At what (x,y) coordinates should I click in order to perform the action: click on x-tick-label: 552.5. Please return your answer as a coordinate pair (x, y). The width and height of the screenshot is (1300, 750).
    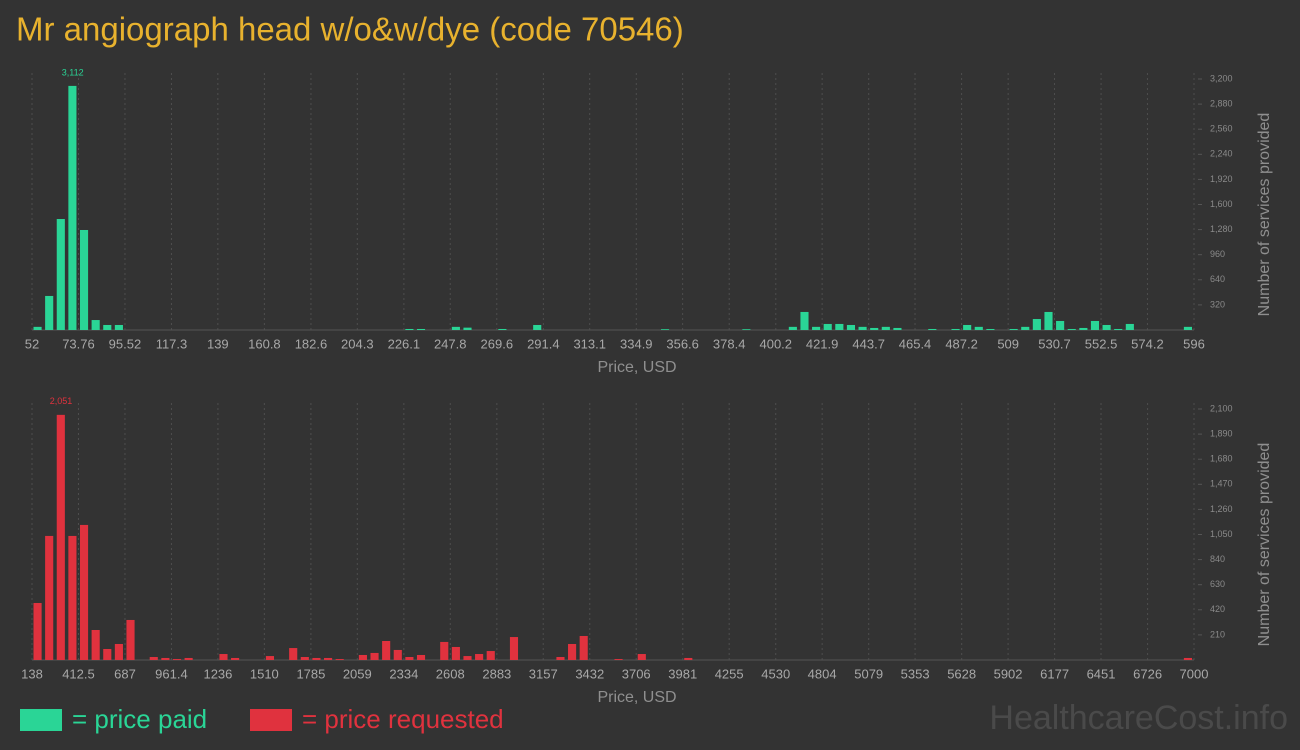
    Looking at the image, I should click on (1101, 343).